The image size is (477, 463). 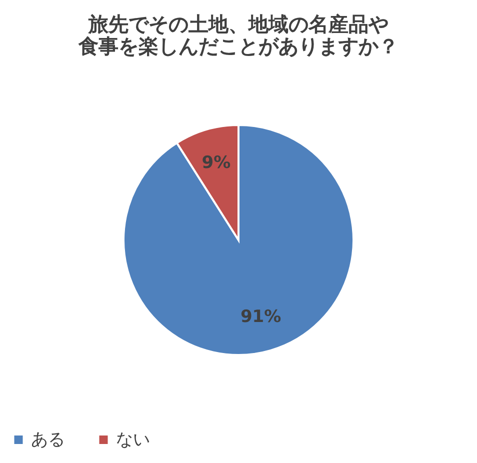 What do you see at coordinates (238, 24) in the screenshot?
I see `text: 旅先でその土地、地域の名産品や` at bounding box center [238, 24].